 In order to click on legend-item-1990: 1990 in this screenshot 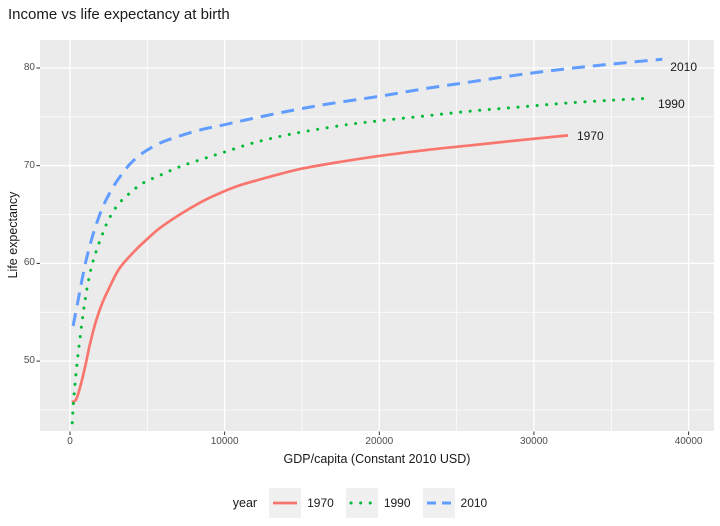, I will do `click(378, 503)`.